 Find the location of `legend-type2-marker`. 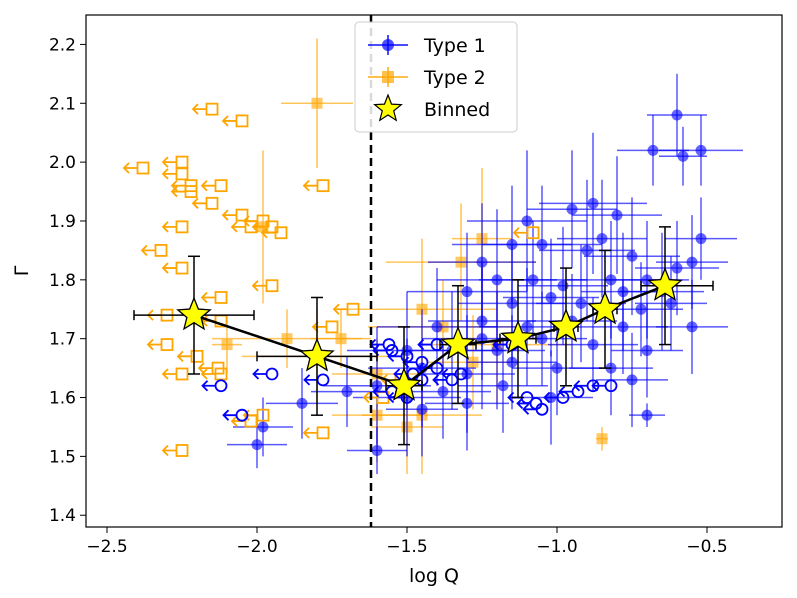

legend-type2-marker is located at coordinates (388, 77).